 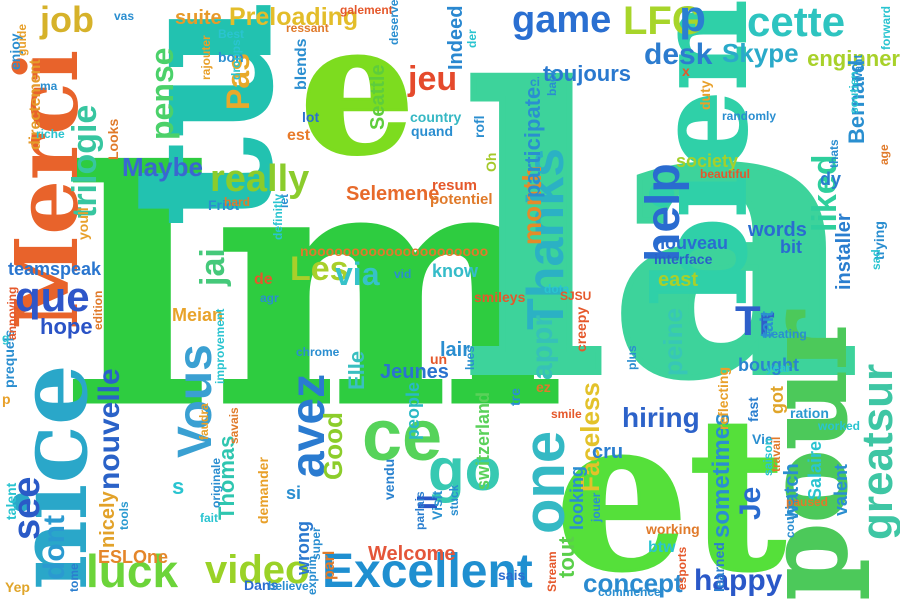 I want to click on cloud-word: vendu, so click(x=389, y=479).